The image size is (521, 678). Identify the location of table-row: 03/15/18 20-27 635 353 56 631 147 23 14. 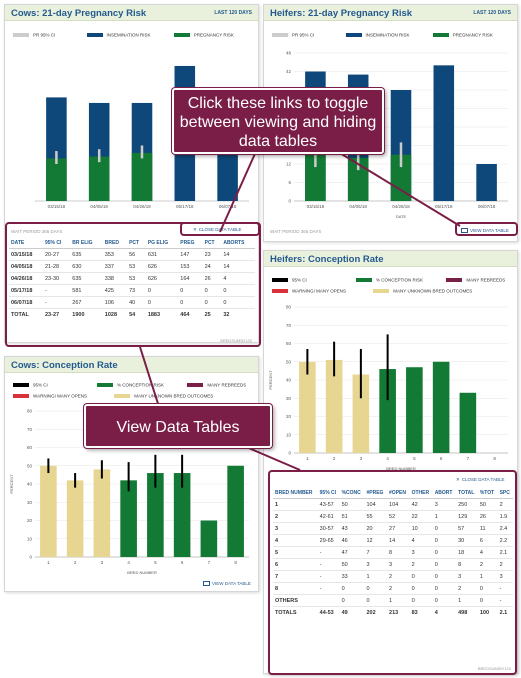
(132, 254).